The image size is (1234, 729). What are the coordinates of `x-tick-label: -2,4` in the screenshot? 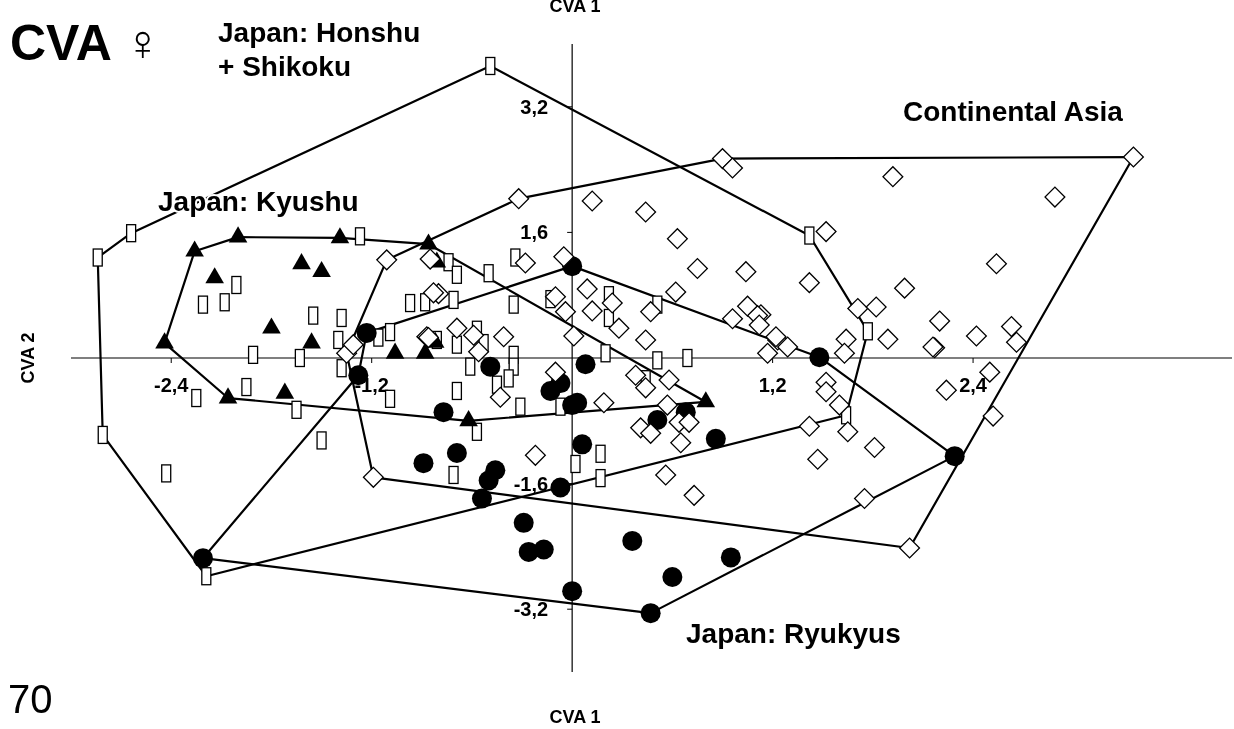 It's located at (172, 385).